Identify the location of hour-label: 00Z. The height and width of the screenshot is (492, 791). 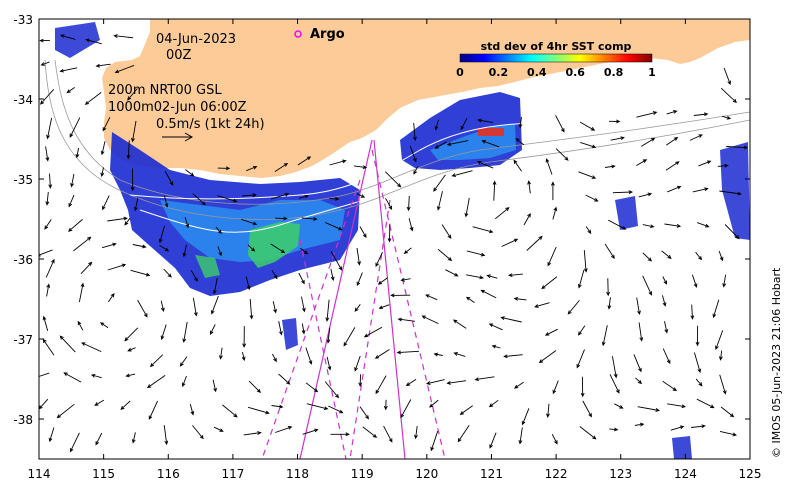
(179, 55).